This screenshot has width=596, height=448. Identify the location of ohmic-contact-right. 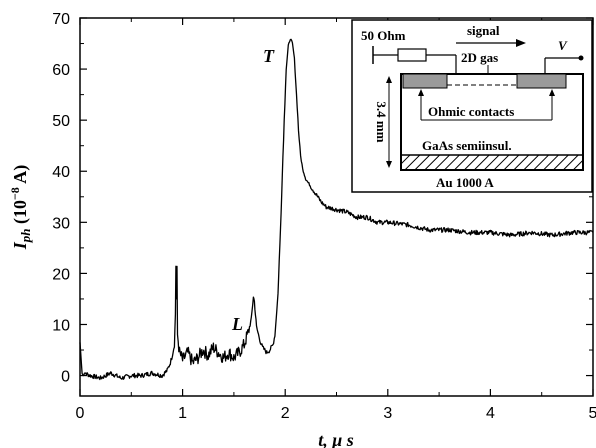
(541, 81).